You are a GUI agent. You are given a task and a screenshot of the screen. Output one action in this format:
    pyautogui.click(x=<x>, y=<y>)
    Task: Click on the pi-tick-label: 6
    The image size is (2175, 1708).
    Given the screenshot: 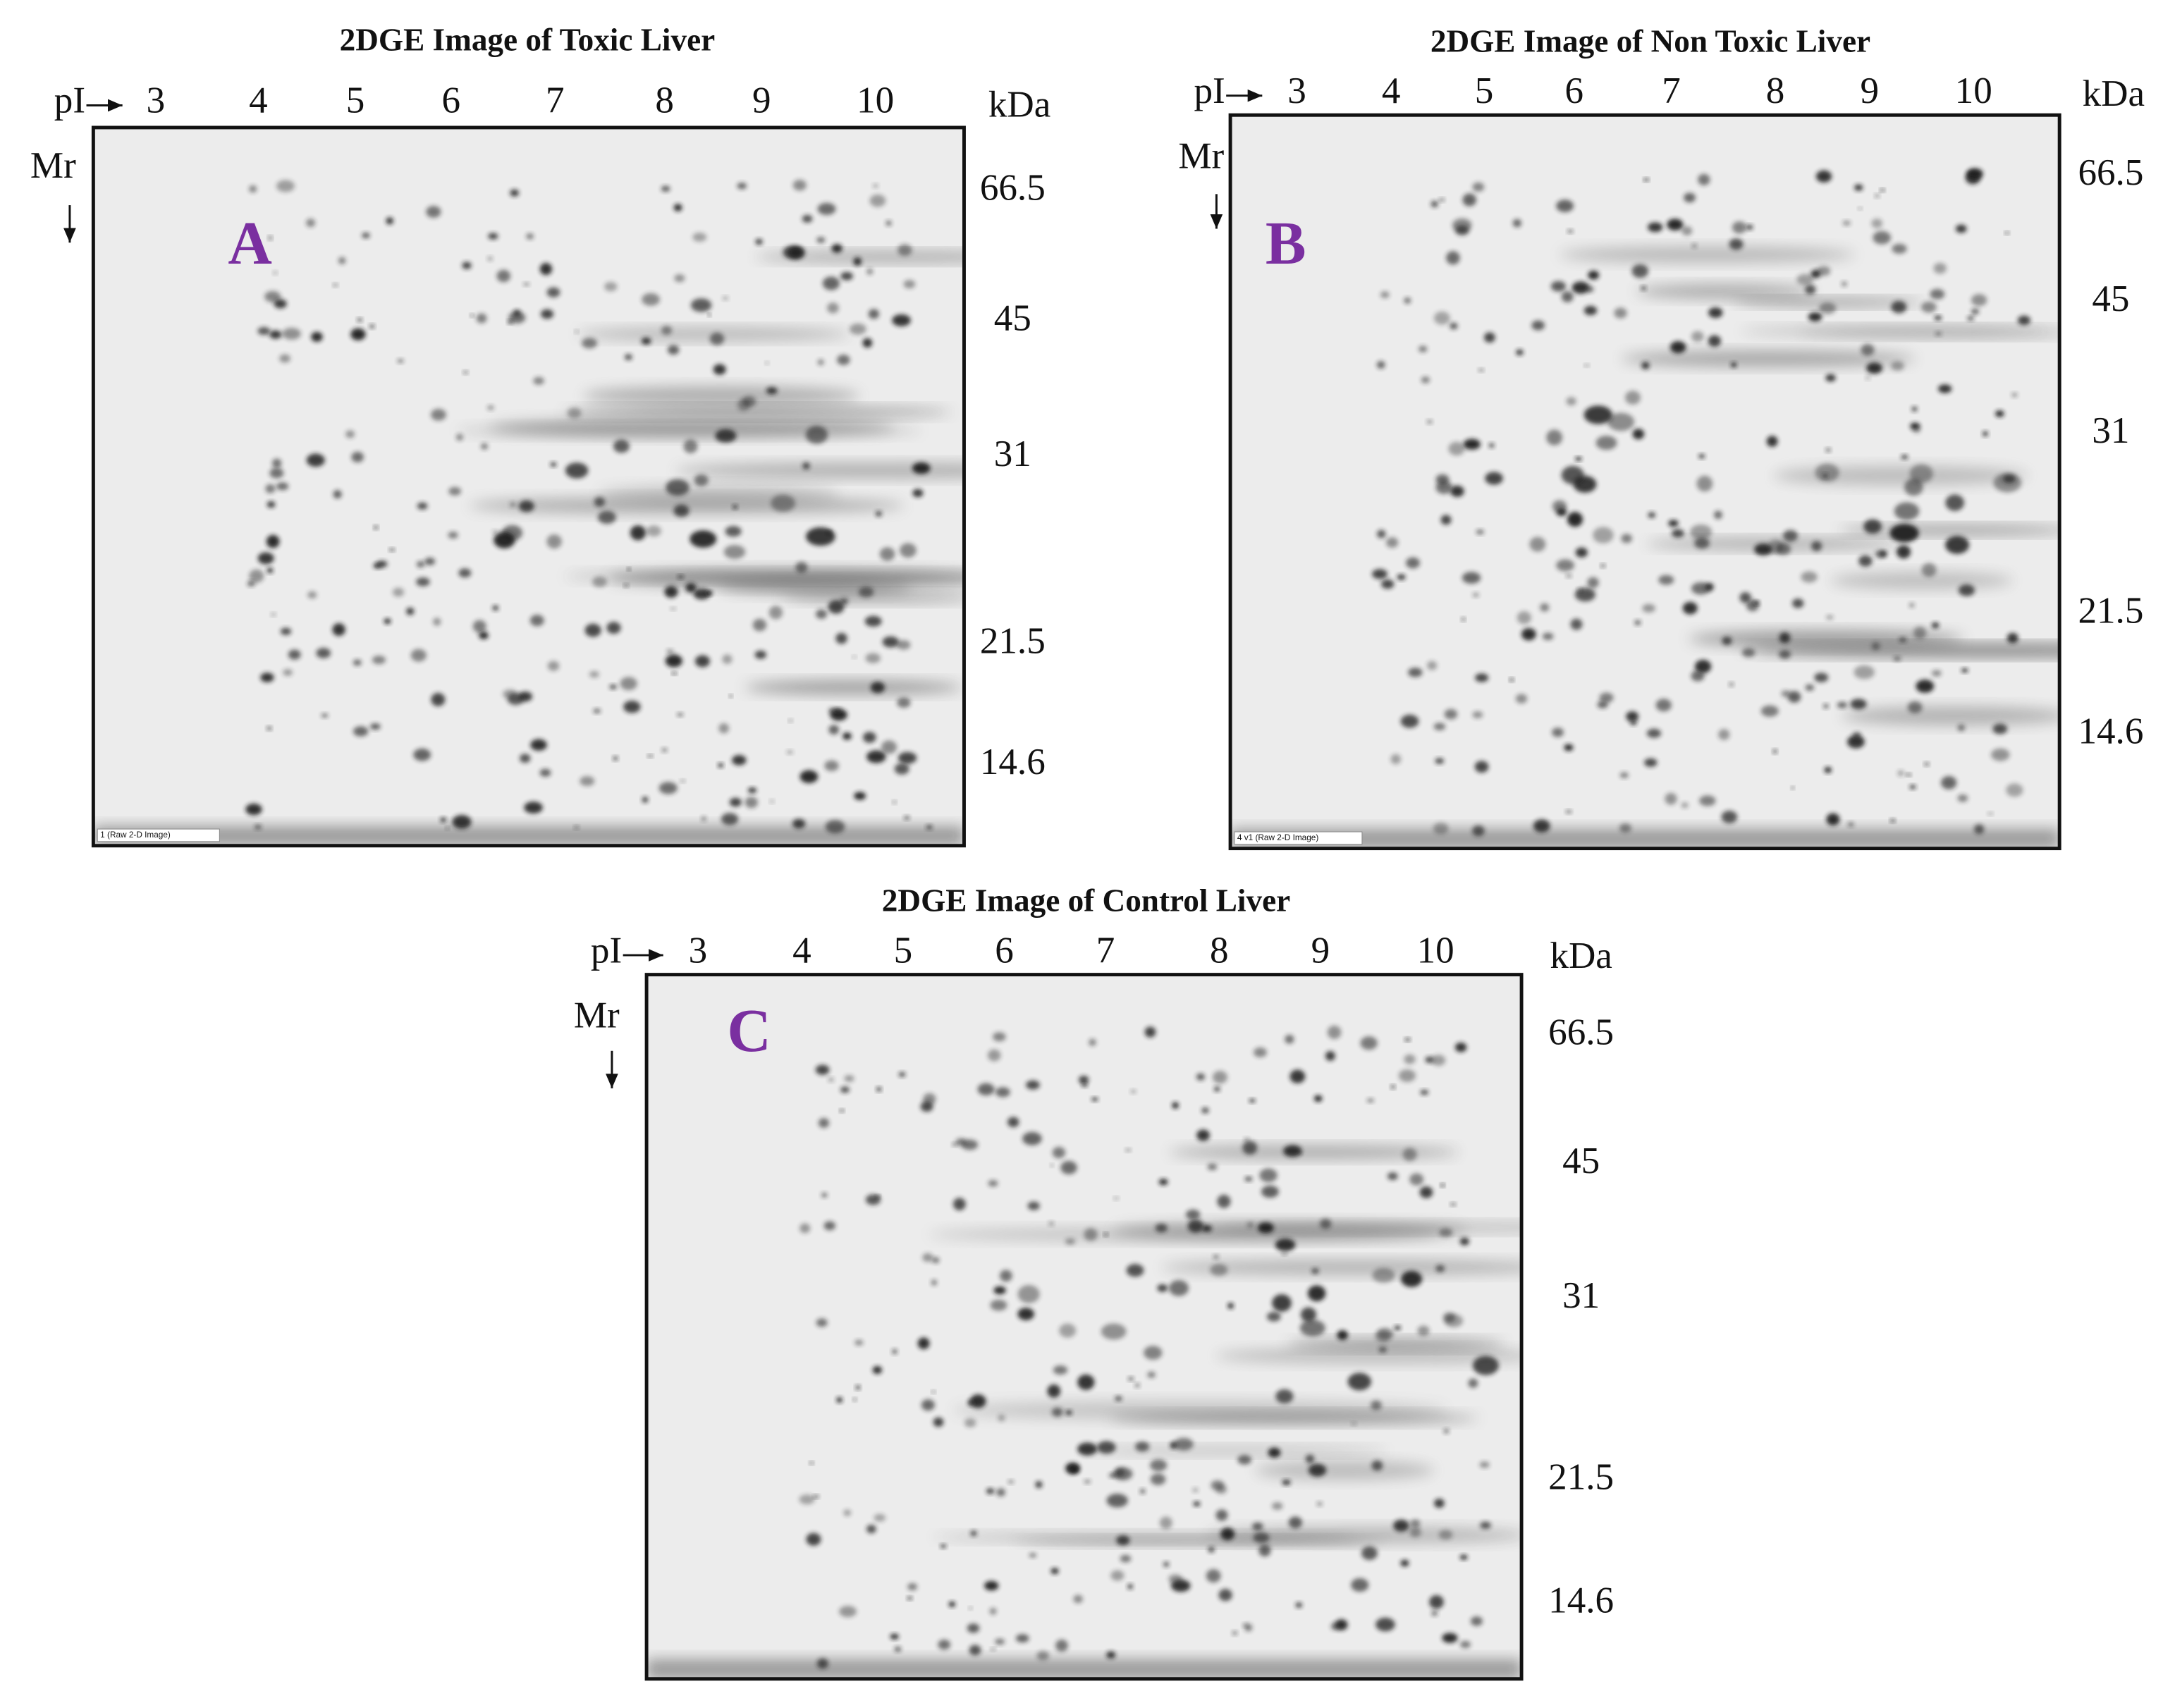 What is the action you would take?
    pyautogui.click(x=1574, y=90)
    